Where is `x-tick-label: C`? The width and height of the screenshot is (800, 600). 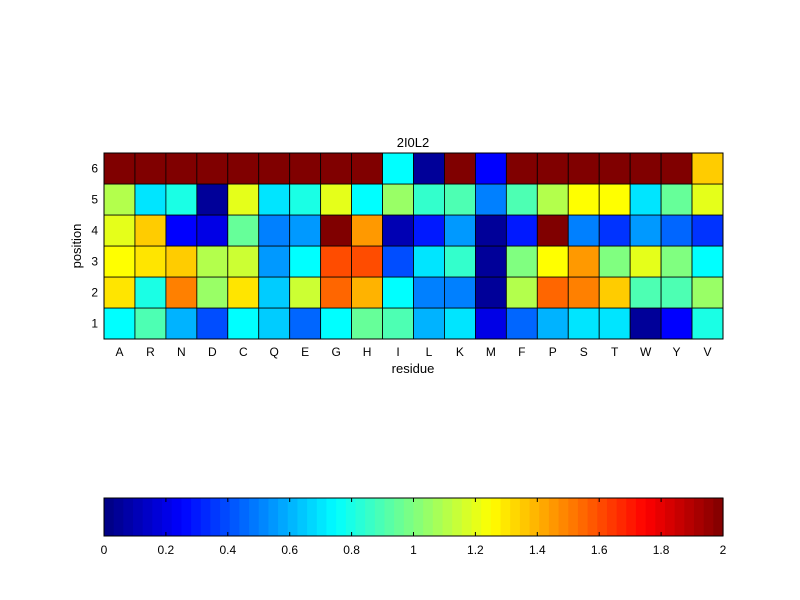 x-tick-label: C is located at coordinates (243, 352).